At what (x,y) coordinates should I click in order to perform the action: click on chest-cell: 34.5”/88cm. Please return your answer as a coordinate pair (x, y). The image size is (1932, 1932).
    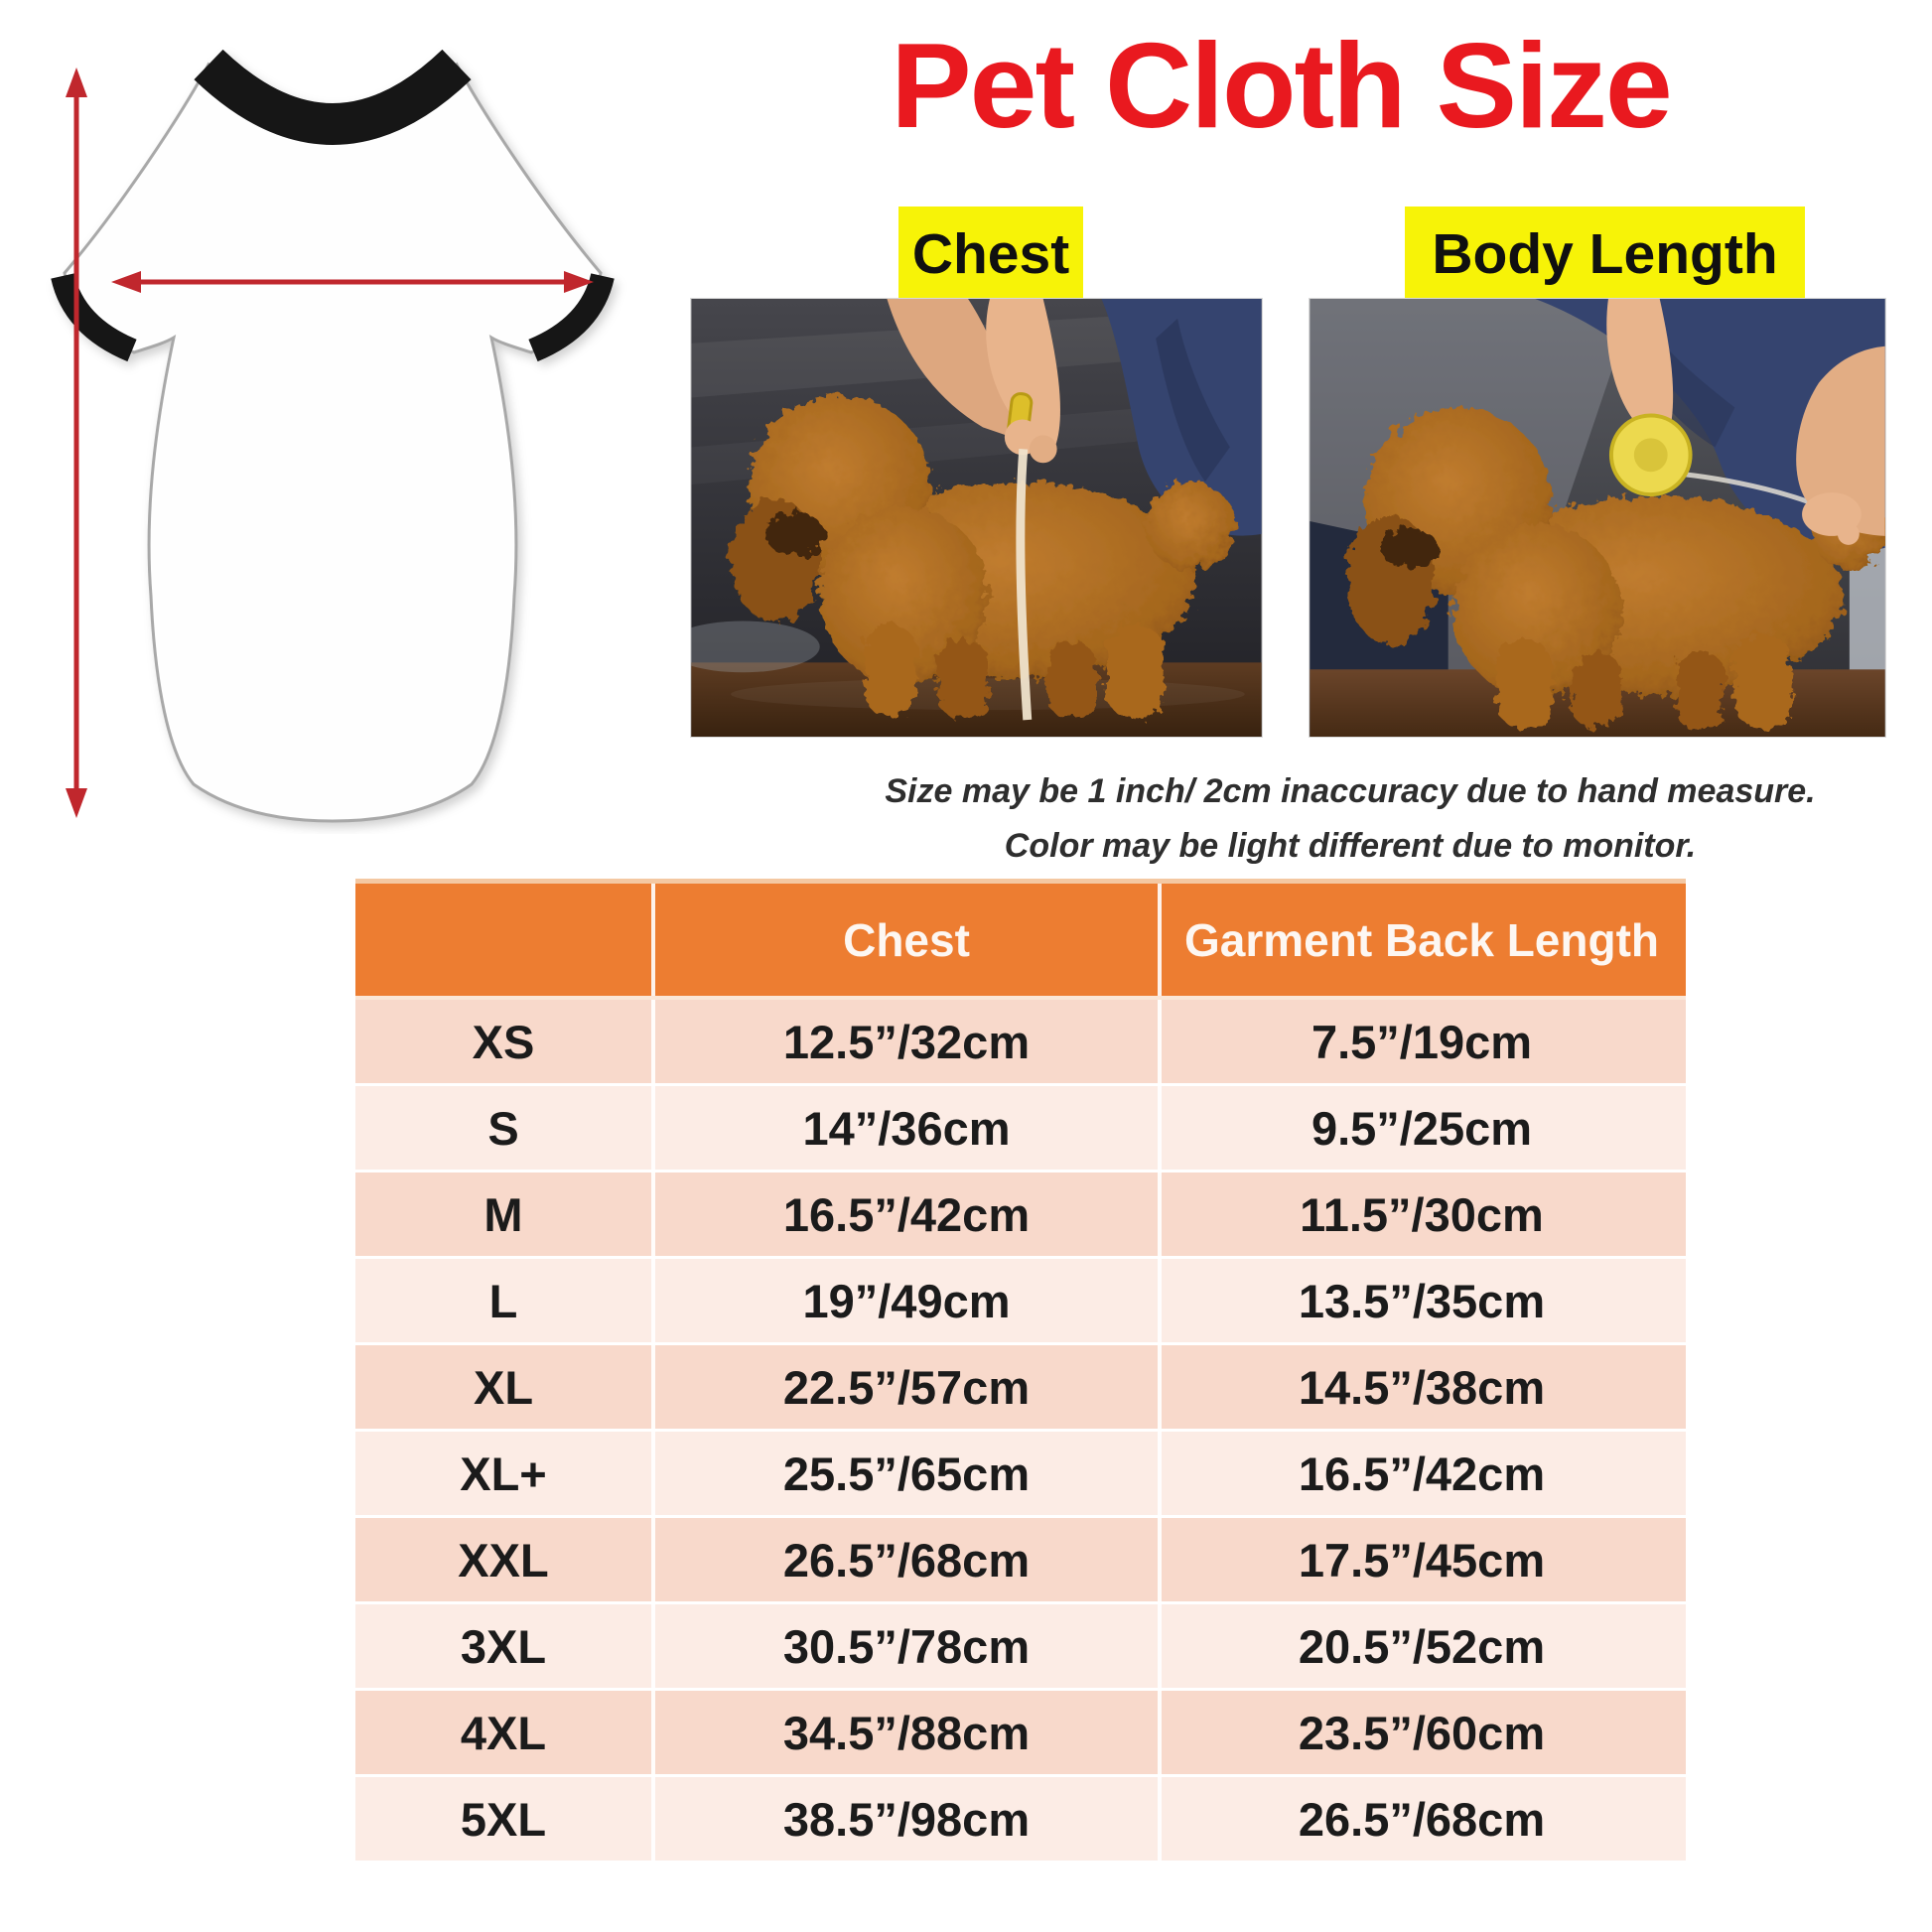
    Looking at the image, I should click on (909, 1733).